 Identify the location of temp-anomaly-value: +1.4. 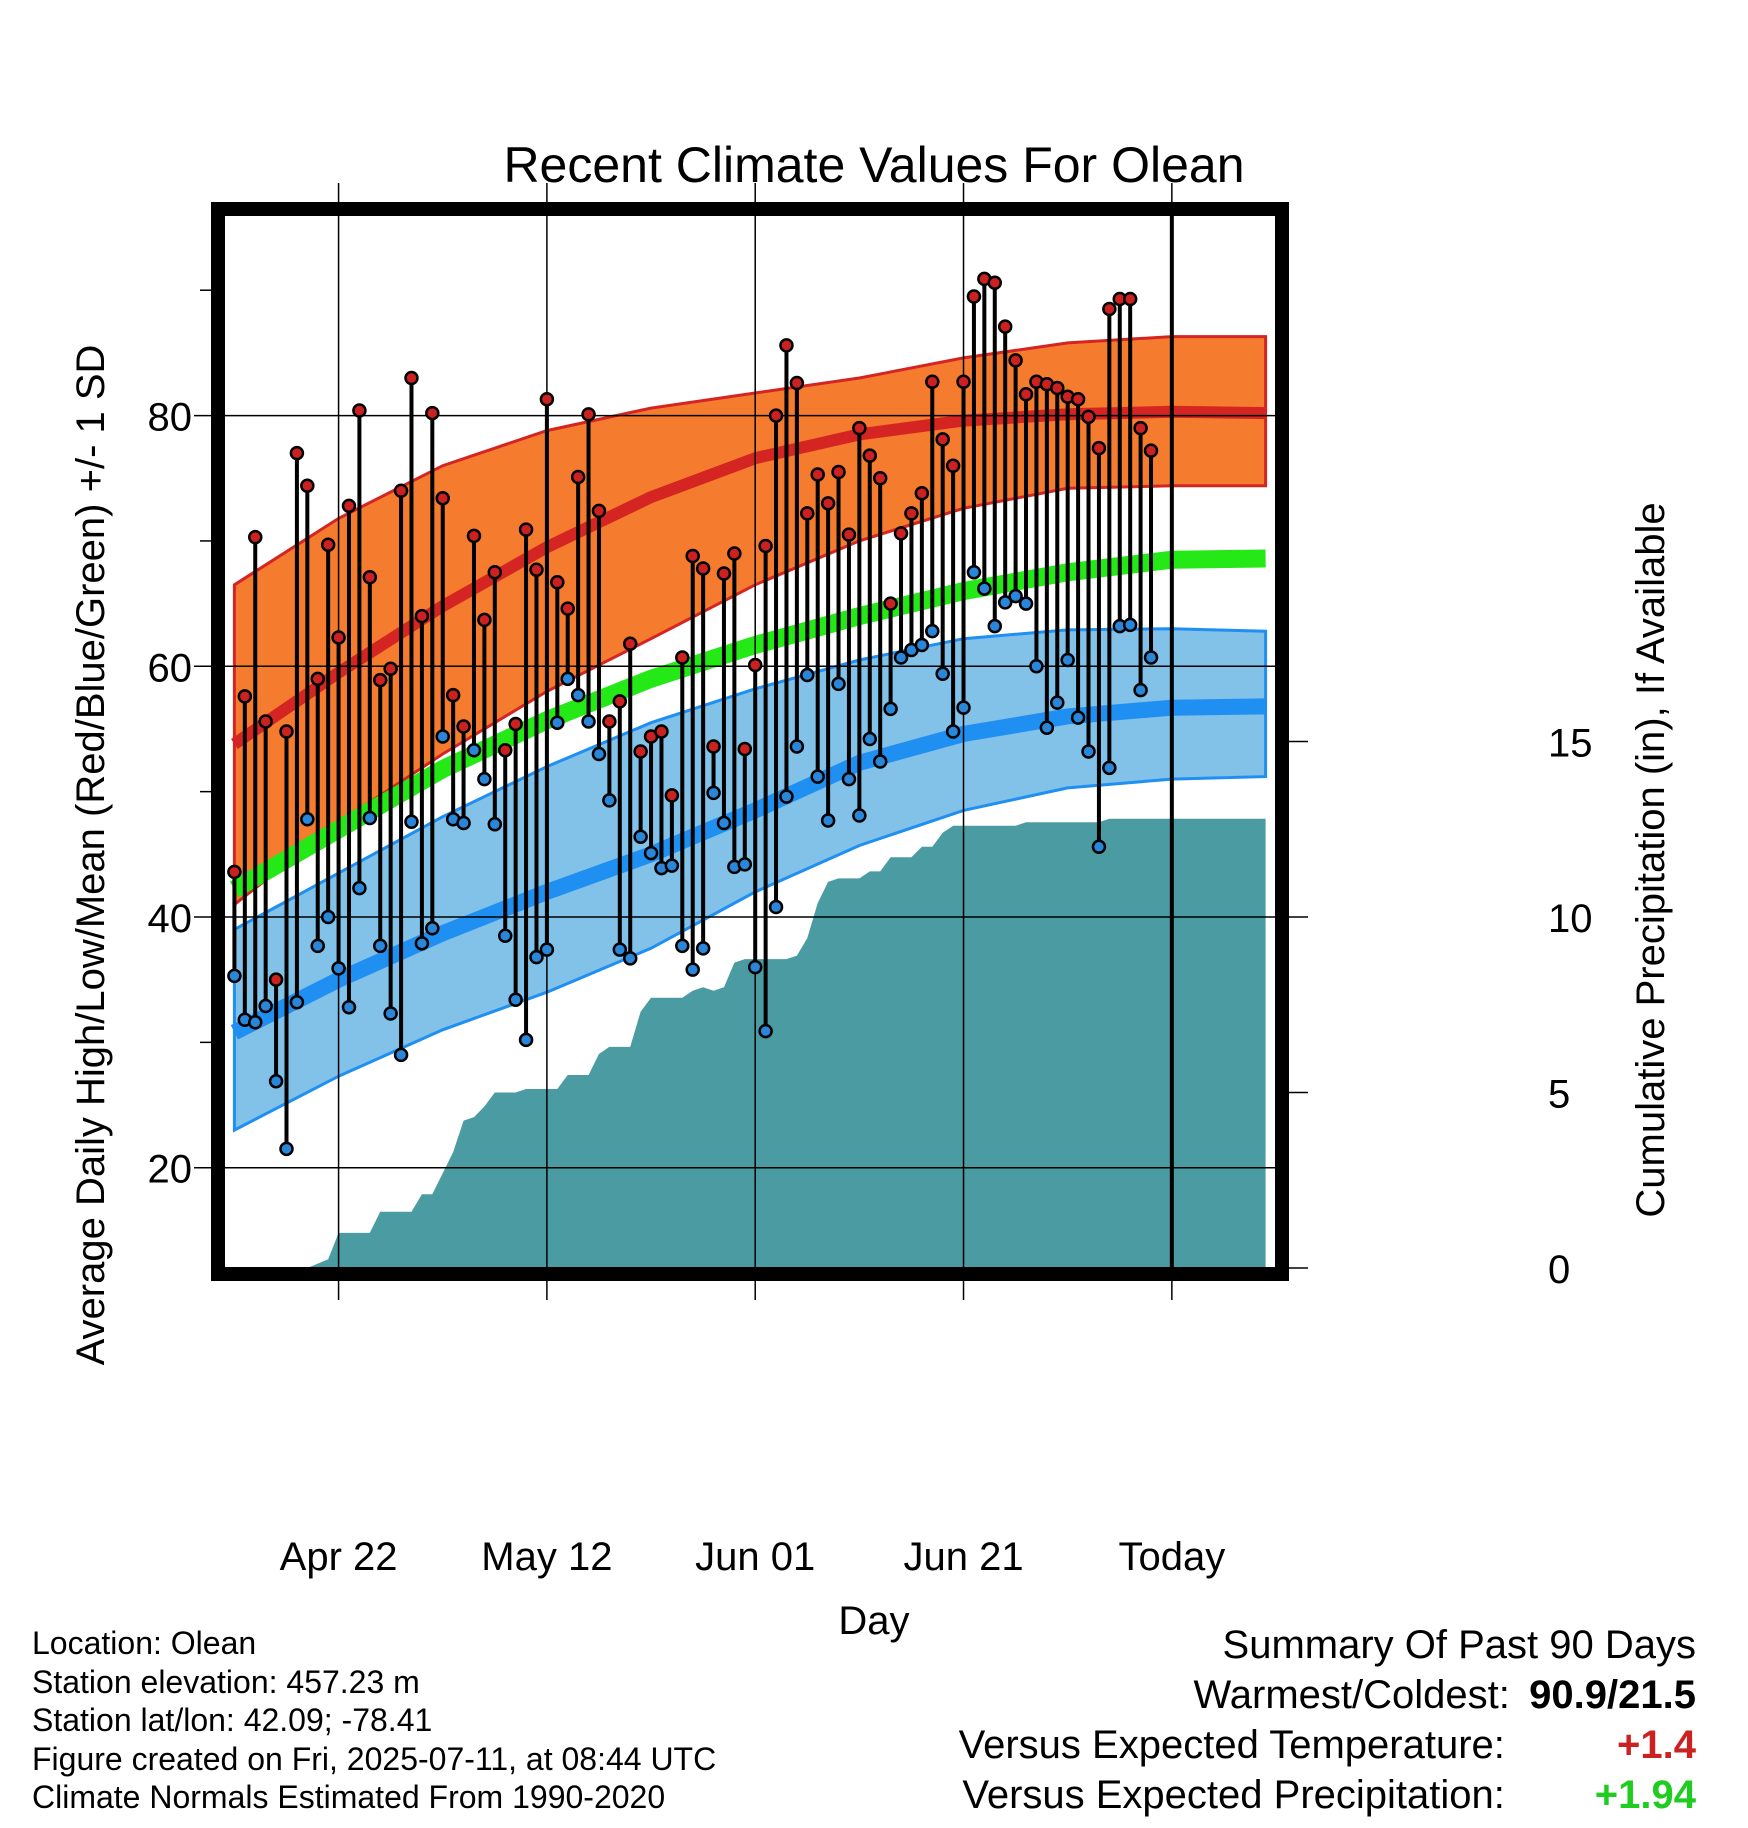
(1656, 1745).